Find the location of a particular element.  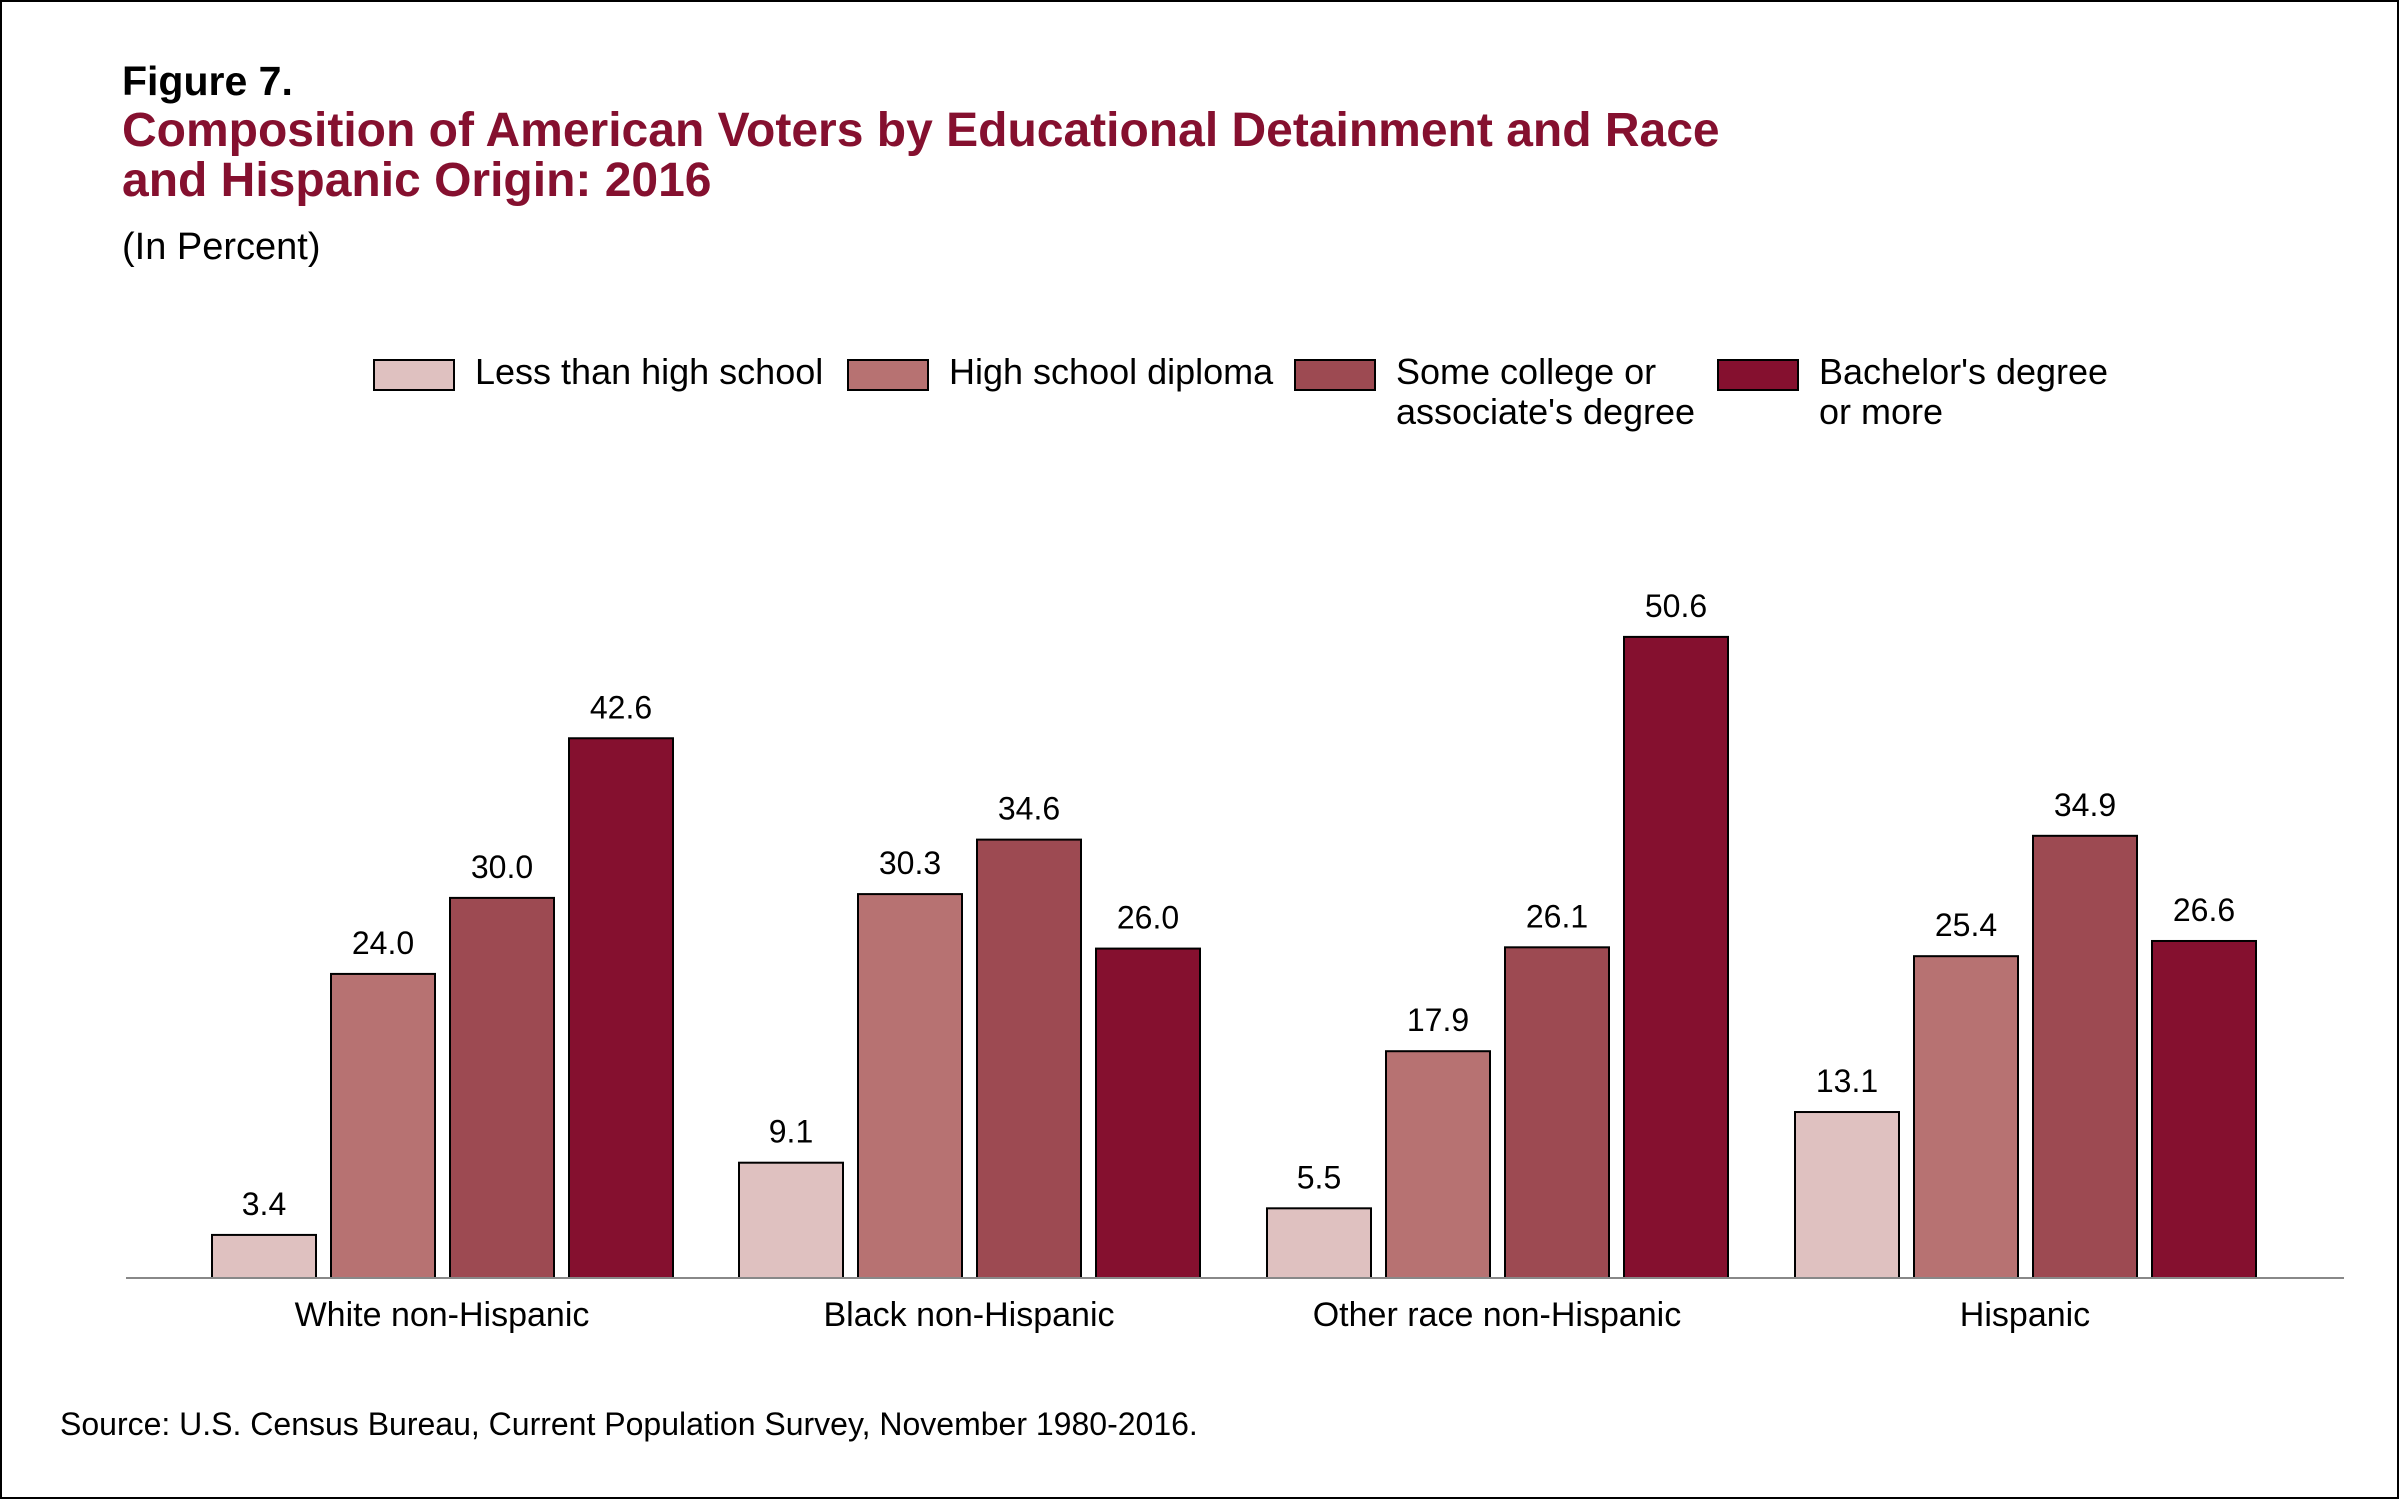

legend-label-high-school-diploma: High school diploma is located at coordinates (1111, 372).